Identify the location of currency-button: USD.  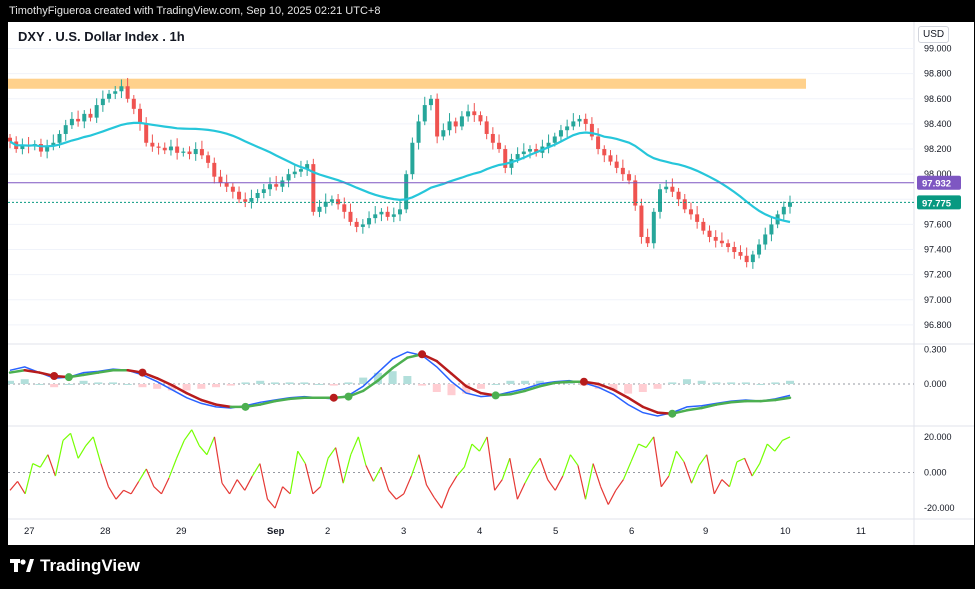
(934, 34).